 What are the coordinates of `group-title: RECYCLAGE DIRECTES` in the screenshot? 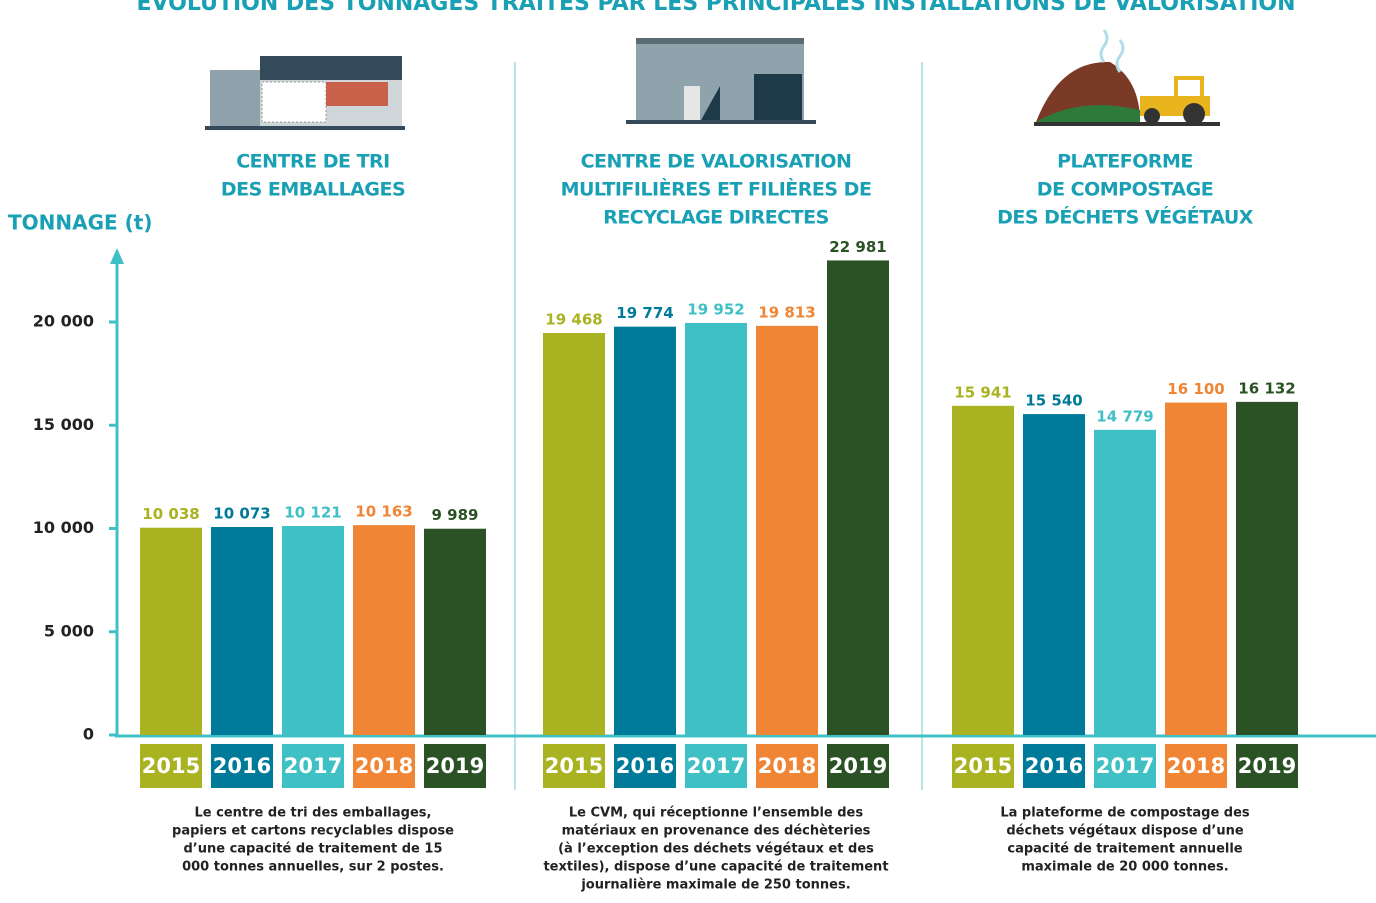 It's located at (716, 218).